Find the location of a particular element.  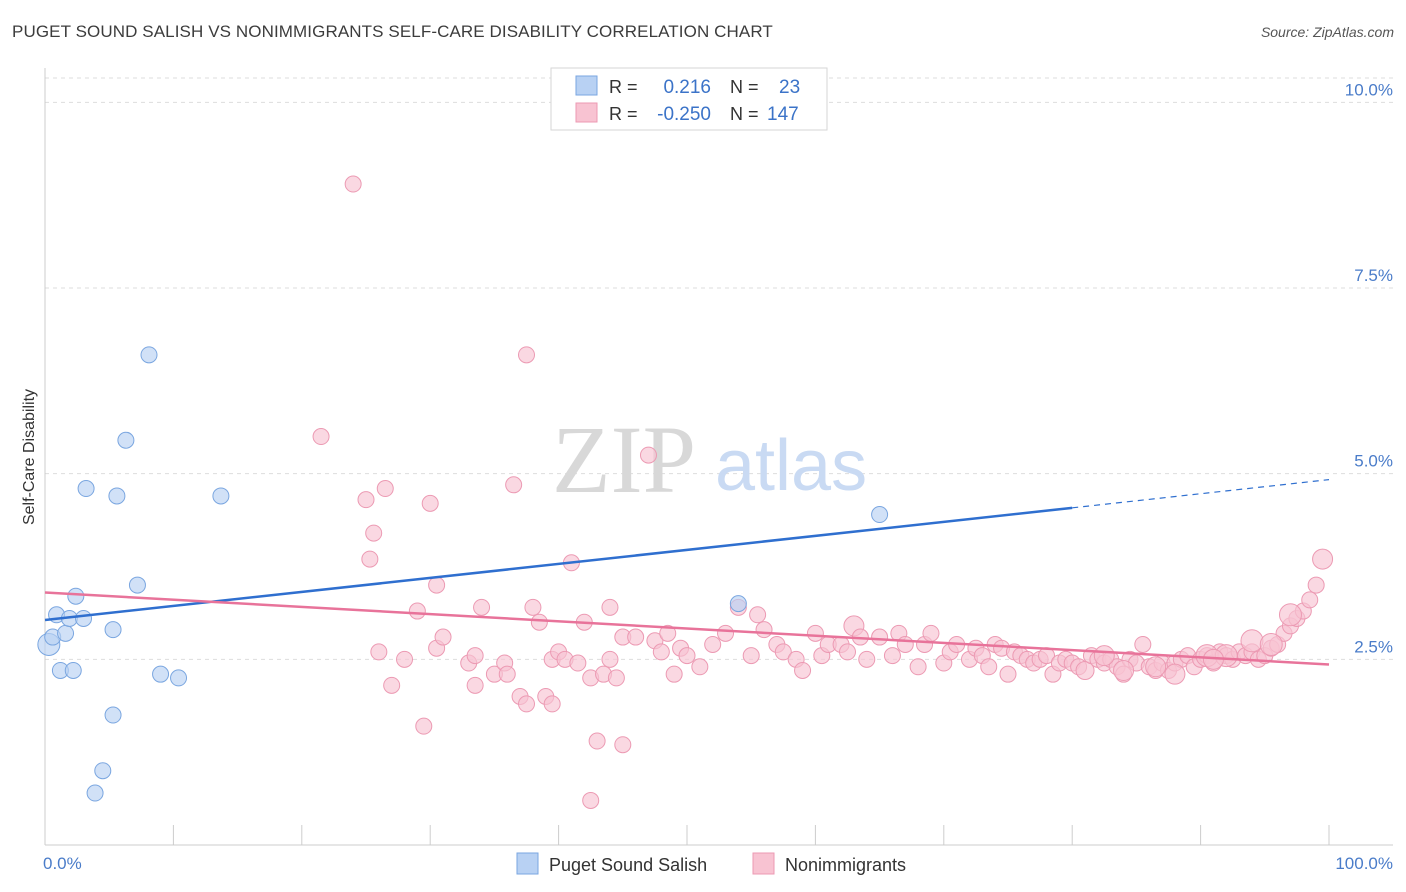

legend-swatch-pink is located at coordinates (586, 112).